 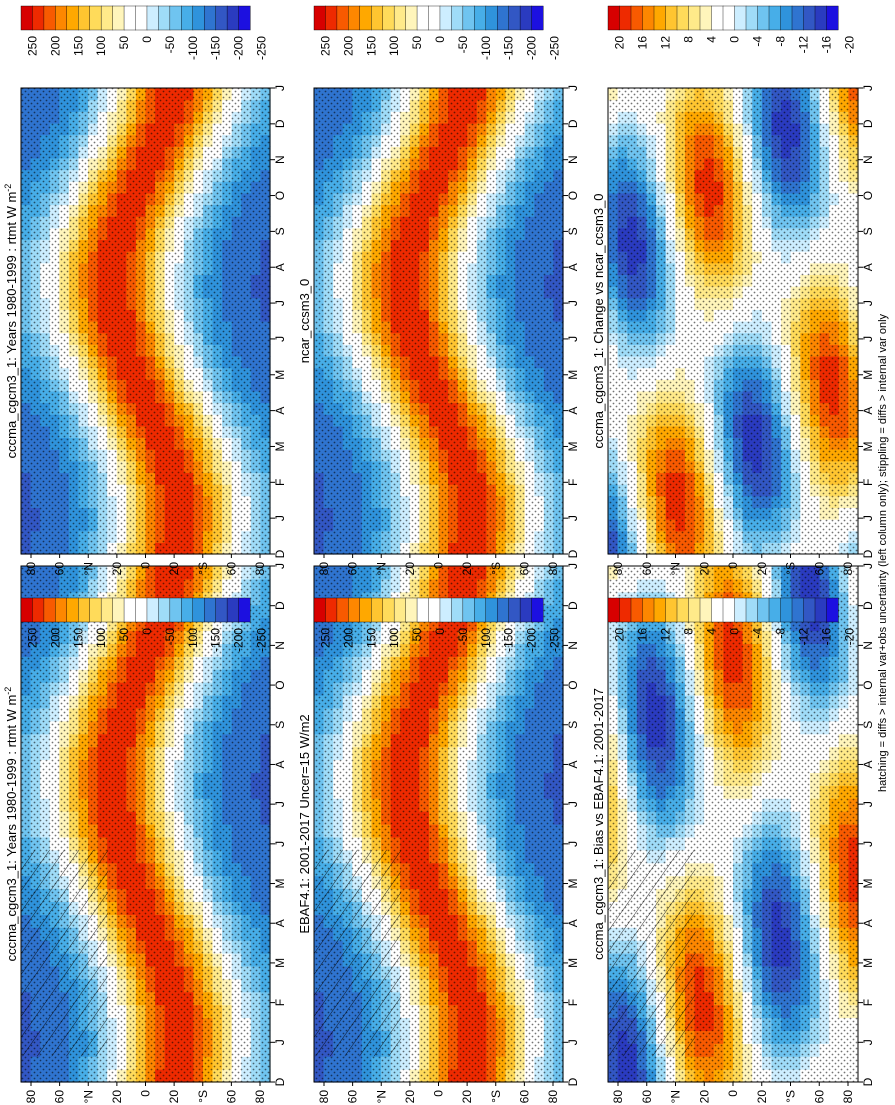 What do you see at coordinates (666, 43) in the screenshot?
I see `colorbar-tick-label: 12` at bounding box center [666, 43].